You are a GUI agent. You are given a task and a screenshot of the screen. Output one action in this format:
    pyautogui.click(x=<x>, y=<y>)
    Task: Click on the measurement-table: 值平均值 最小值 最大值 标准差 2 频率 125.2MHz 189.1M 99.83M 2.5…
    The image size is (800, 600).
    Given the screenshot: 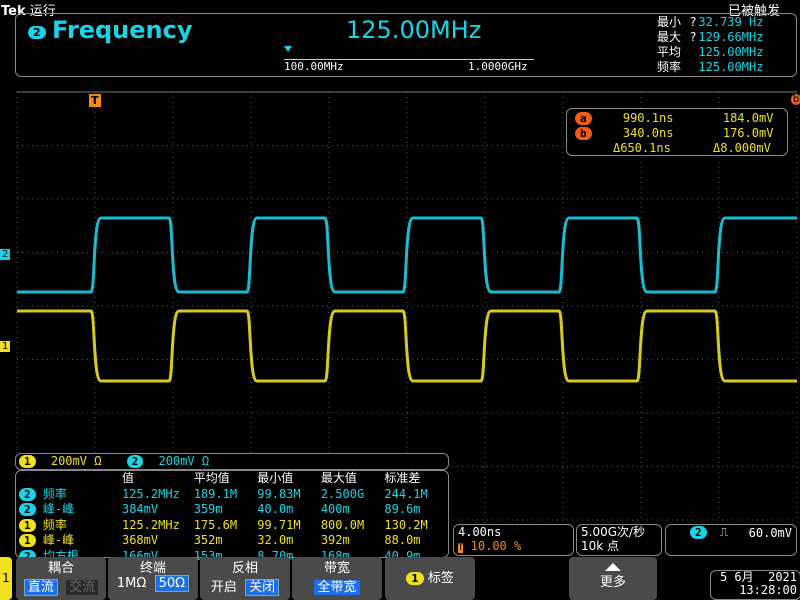 What is the action you would take?
    pyautogui.click(x=232, y=516)
    